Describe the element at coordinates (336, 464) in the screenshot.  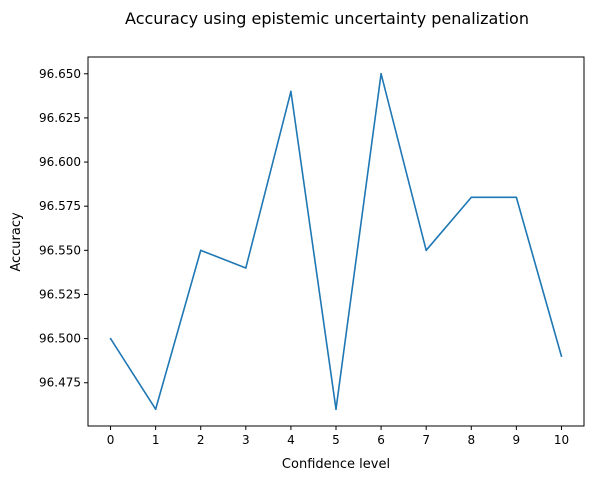
I see `x-axis-label: Confidence level` at that location.